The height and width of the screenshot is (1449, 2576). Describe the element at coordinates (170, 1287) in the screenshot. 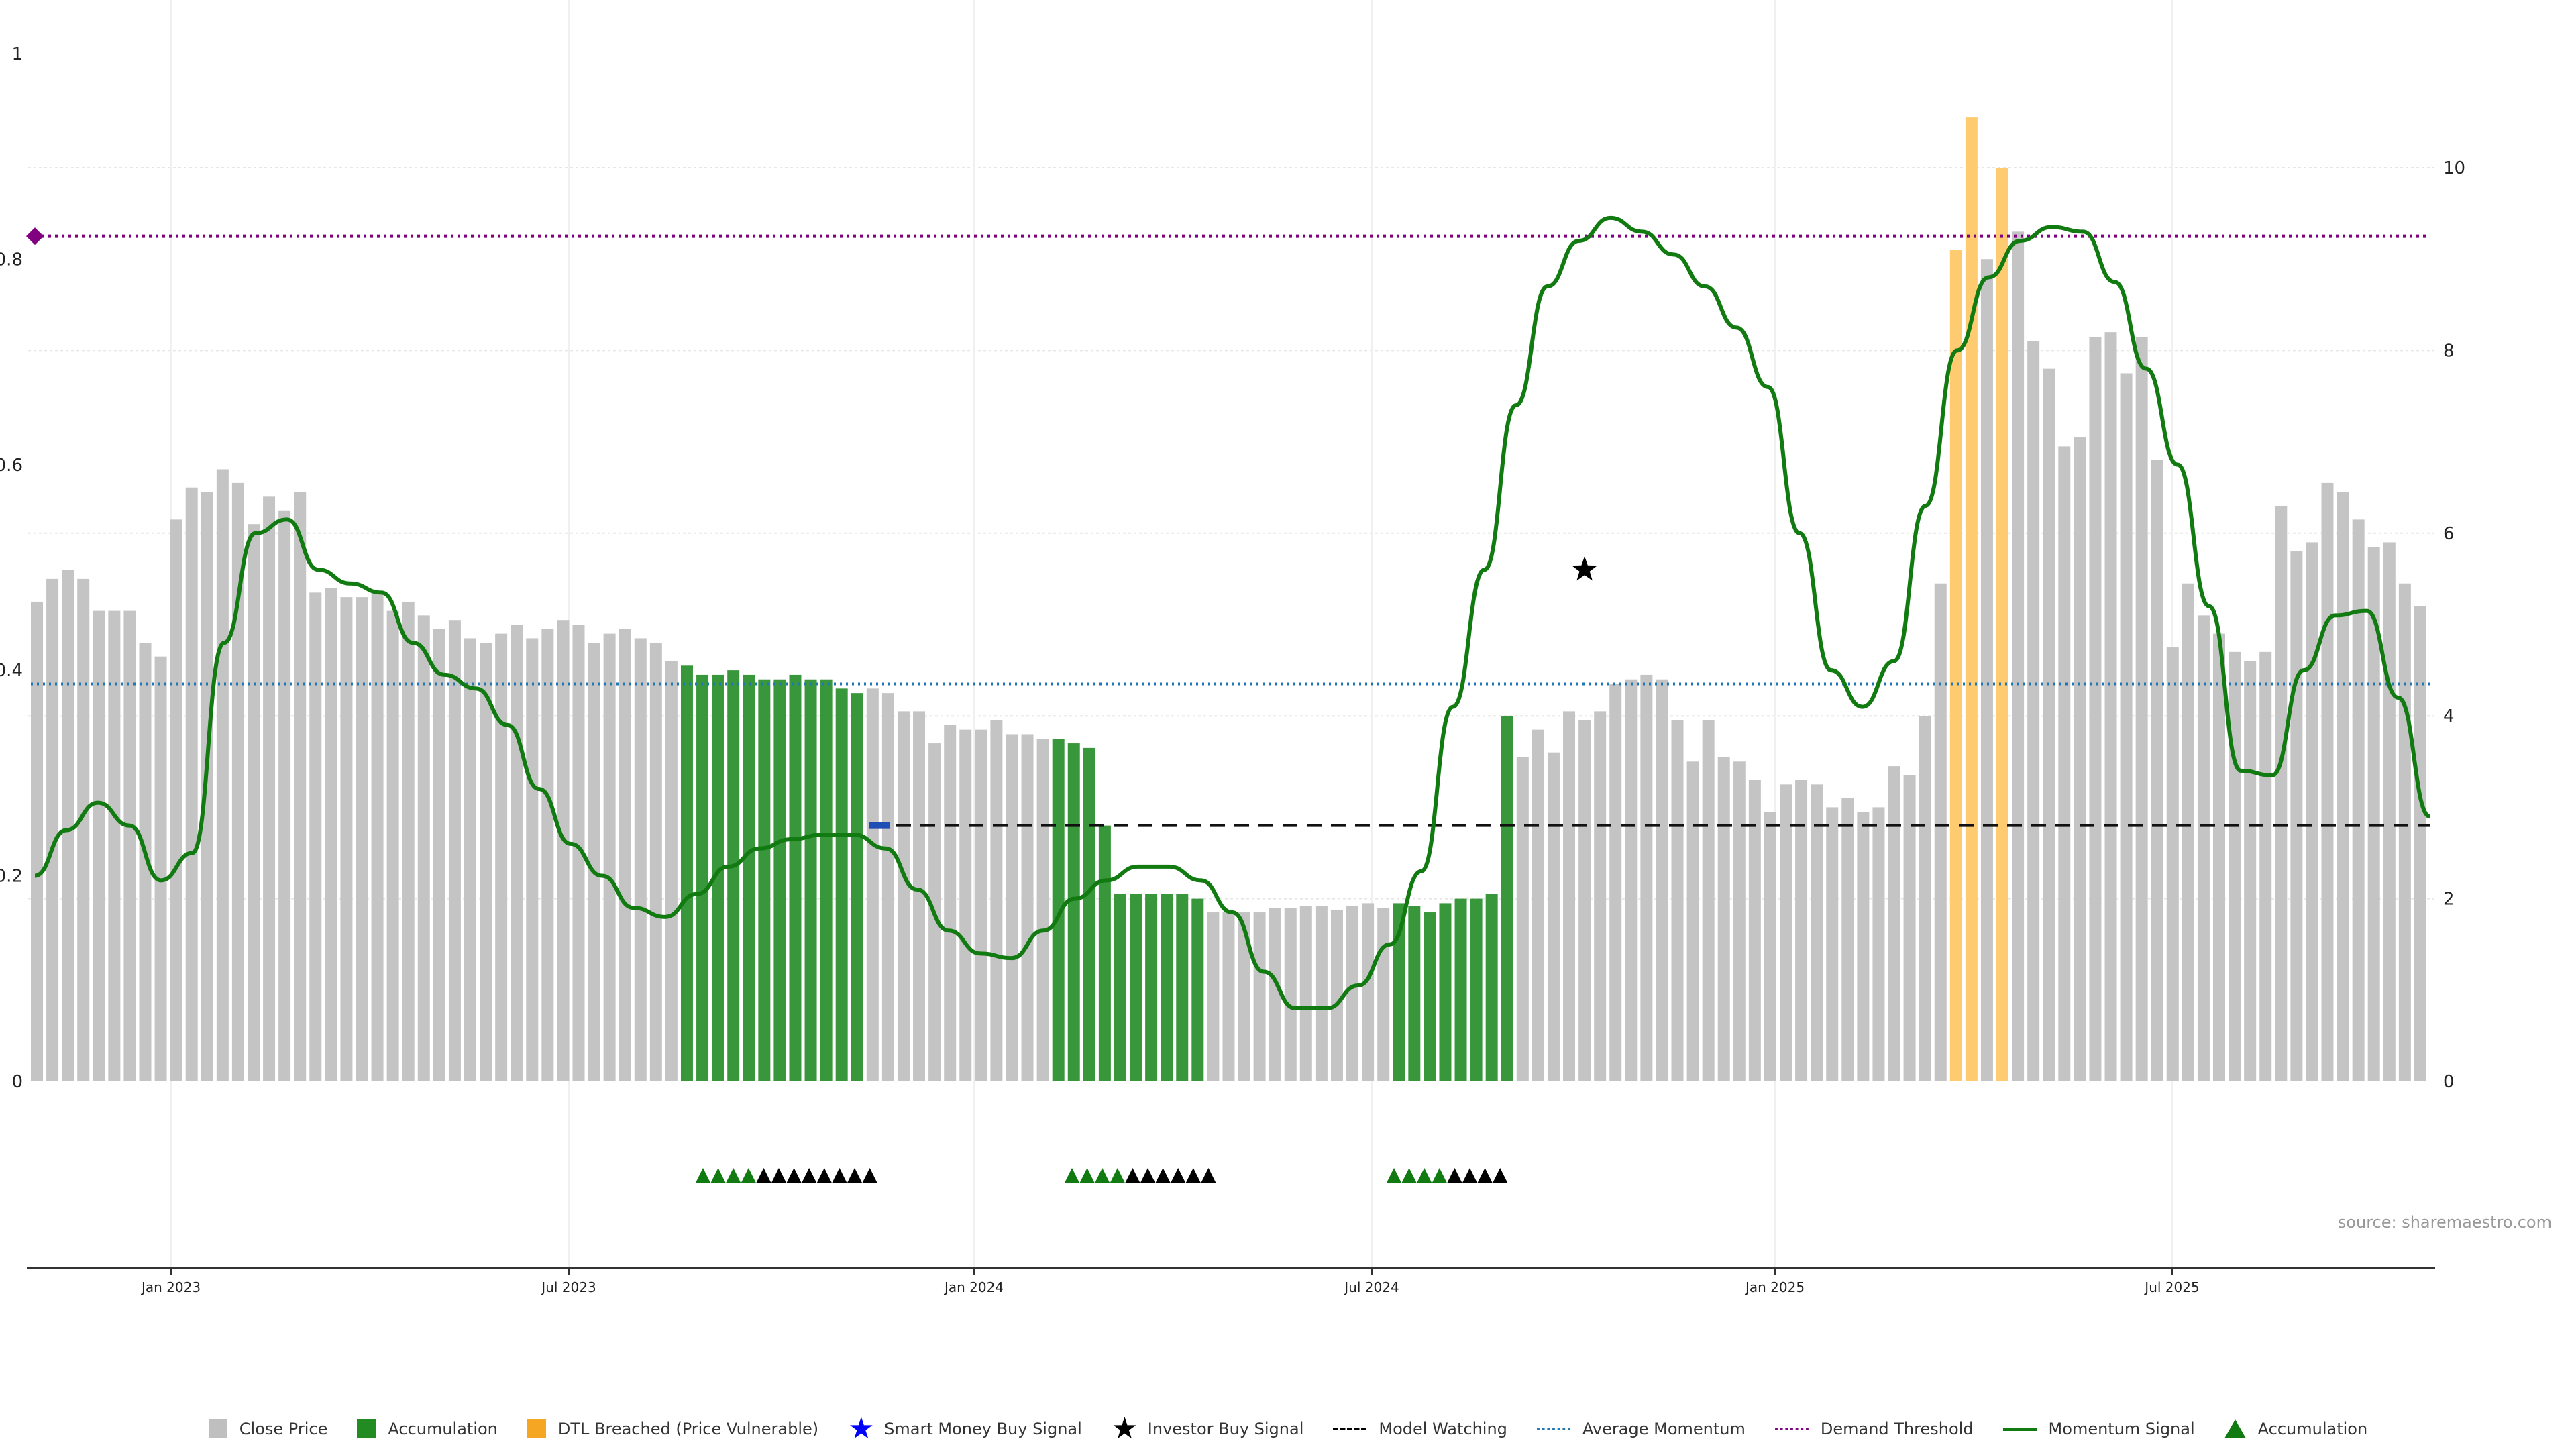

I see `x-tick-label: Jan 2023` at that location.